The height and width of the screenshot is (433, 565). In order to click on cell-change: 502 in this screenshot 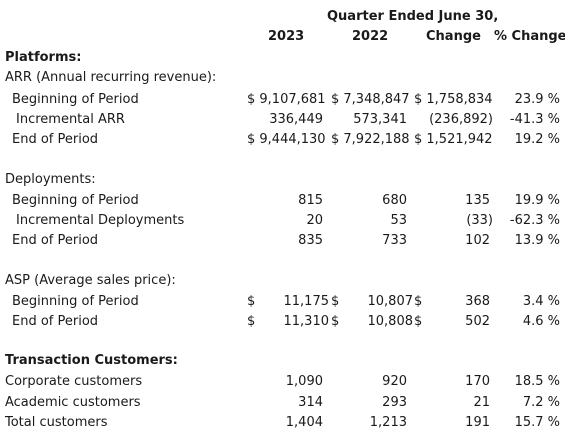, I will do `click(477, 321)`.